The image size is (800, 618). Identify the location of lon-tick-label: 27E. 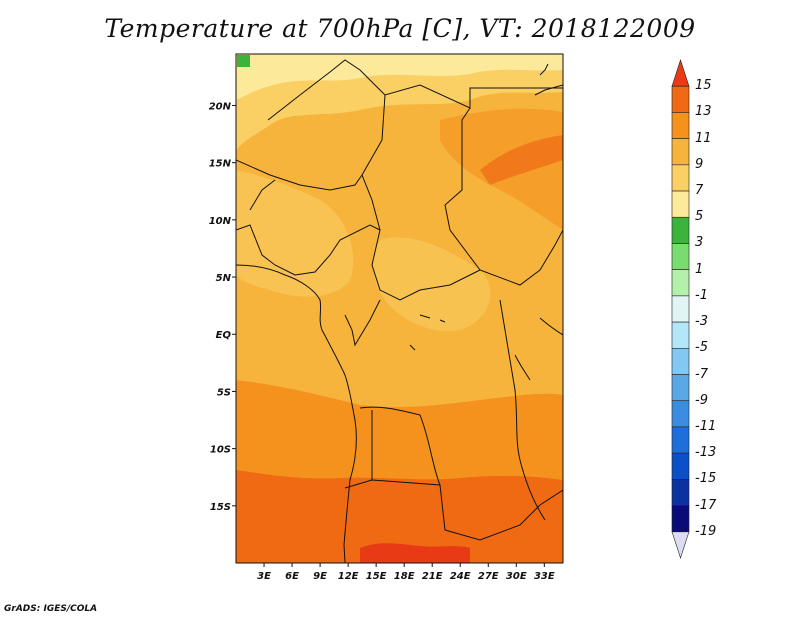
(488, 576).